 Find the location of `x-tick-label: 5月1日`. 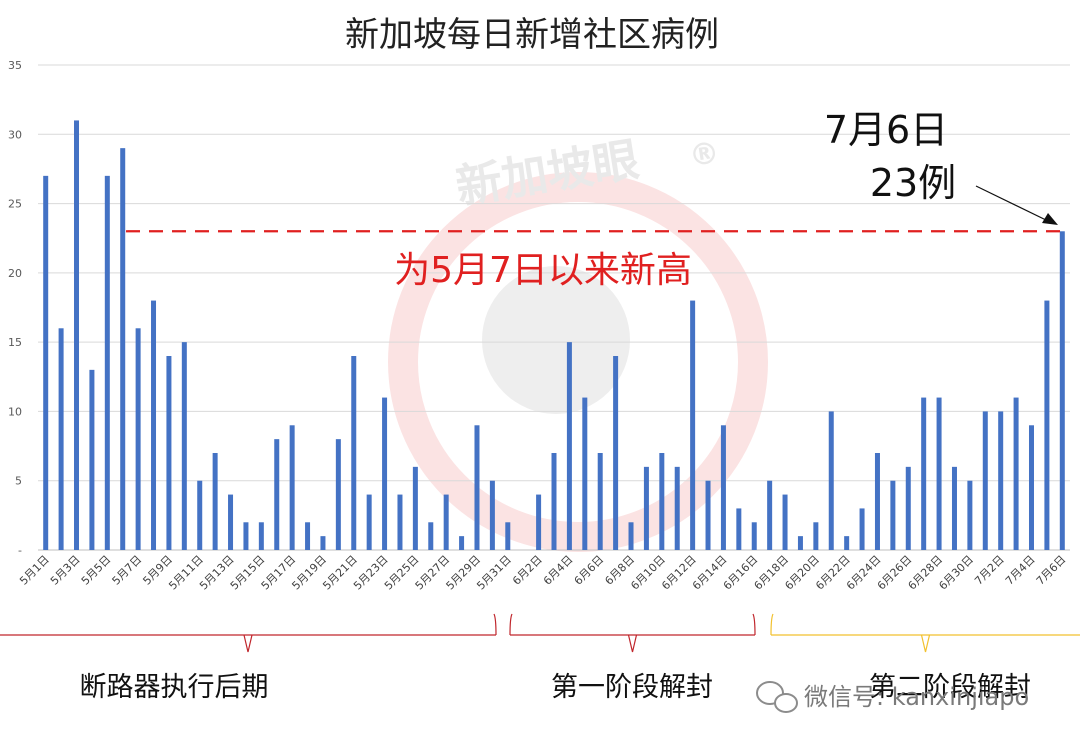

x-tick-label: 5月1日 is located at coordinates (34, 570).